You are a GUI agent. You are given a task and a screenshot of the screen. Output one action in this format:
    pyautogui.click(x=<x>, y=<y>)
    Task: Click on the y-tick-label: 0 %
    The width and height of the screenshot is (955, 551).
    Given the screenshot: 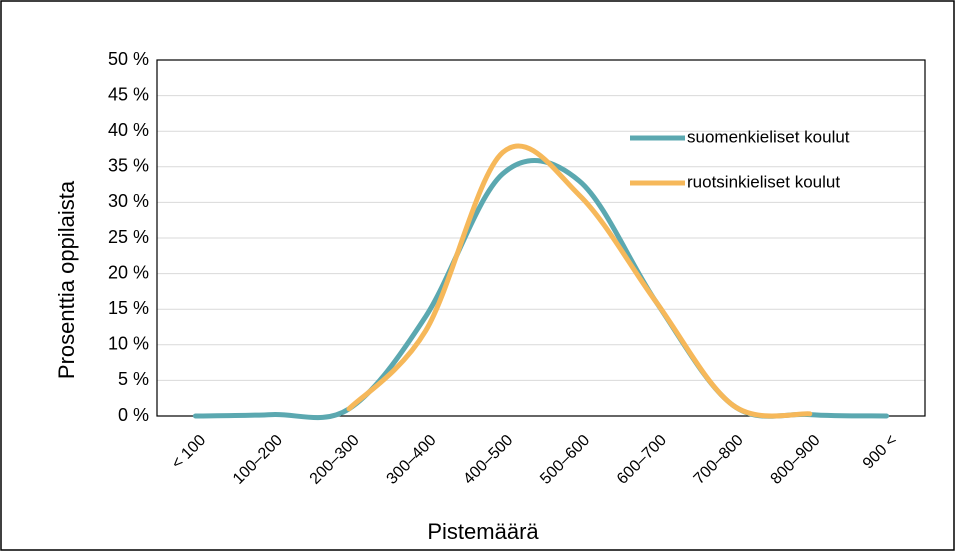 What is the action you would take?
    pyautogui.click(x=133, y=415)
    